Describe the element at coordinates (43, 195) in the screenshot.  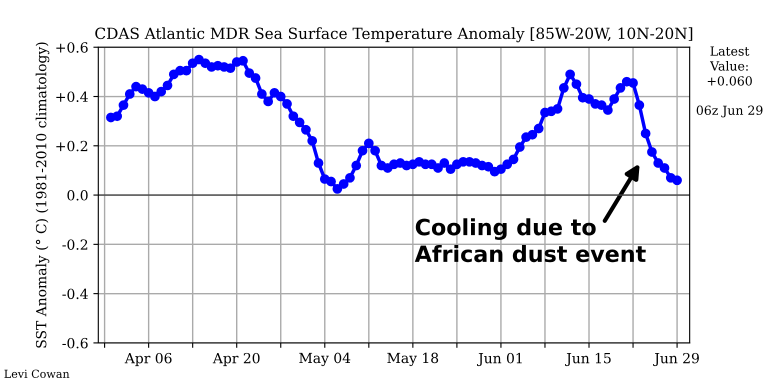
I see `y-axis-title: SST Anomaly (° C) (1981-2010 climatology)` at that location.